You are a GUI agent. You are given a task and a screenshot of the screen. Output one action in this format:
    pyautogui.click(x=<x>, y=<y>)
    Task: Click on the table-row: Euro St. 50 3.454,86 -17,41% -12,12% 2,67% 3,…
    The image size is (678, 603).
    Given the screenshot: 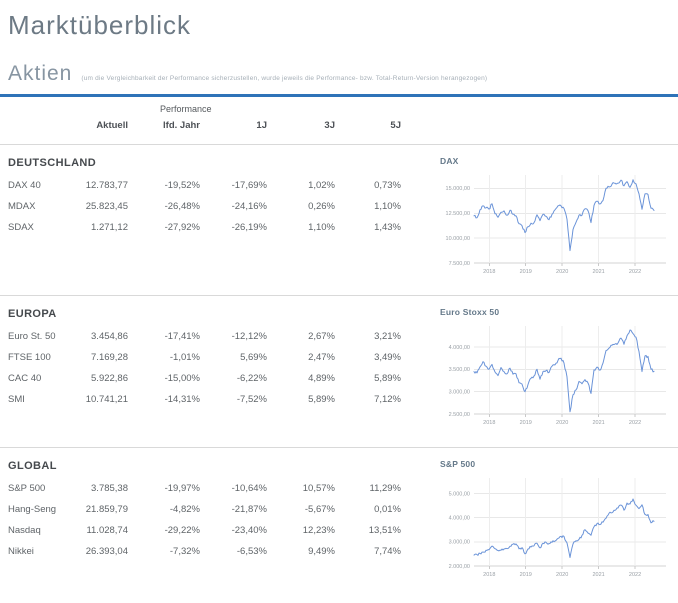 What is the action you would take?
    pyautogui.click(x=208, y=336)
    